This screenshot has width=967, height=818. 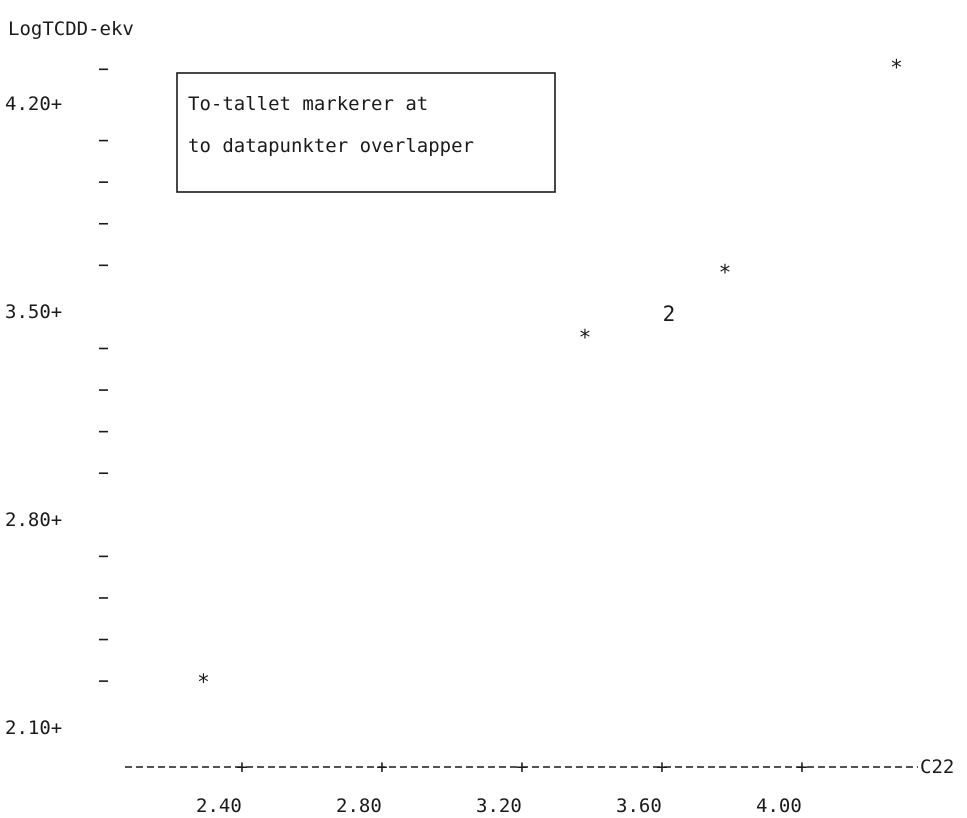 What do you see at coordinates (779, 806) in the screenshot?
I see `x-tick-label: 4.00` at bounding box center [779, 806].